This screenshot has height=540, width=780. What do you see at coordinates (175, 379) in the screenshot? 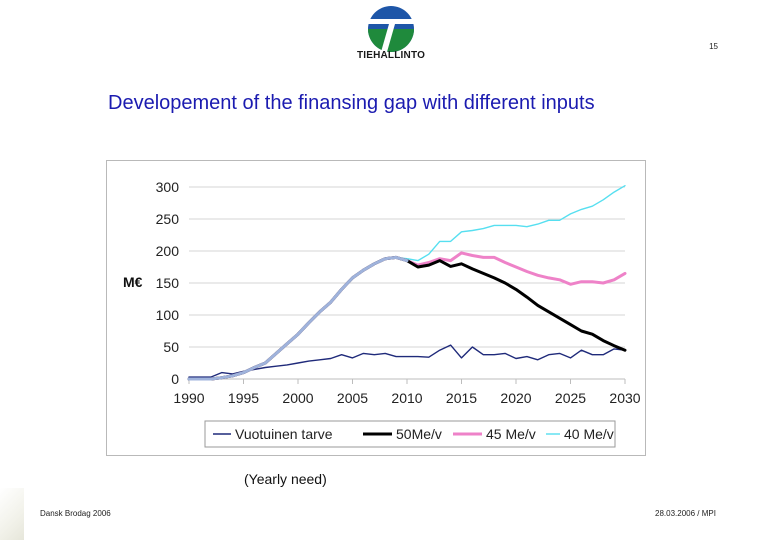
I see `y-tick-label: 0` at bounding box center [175, 379].